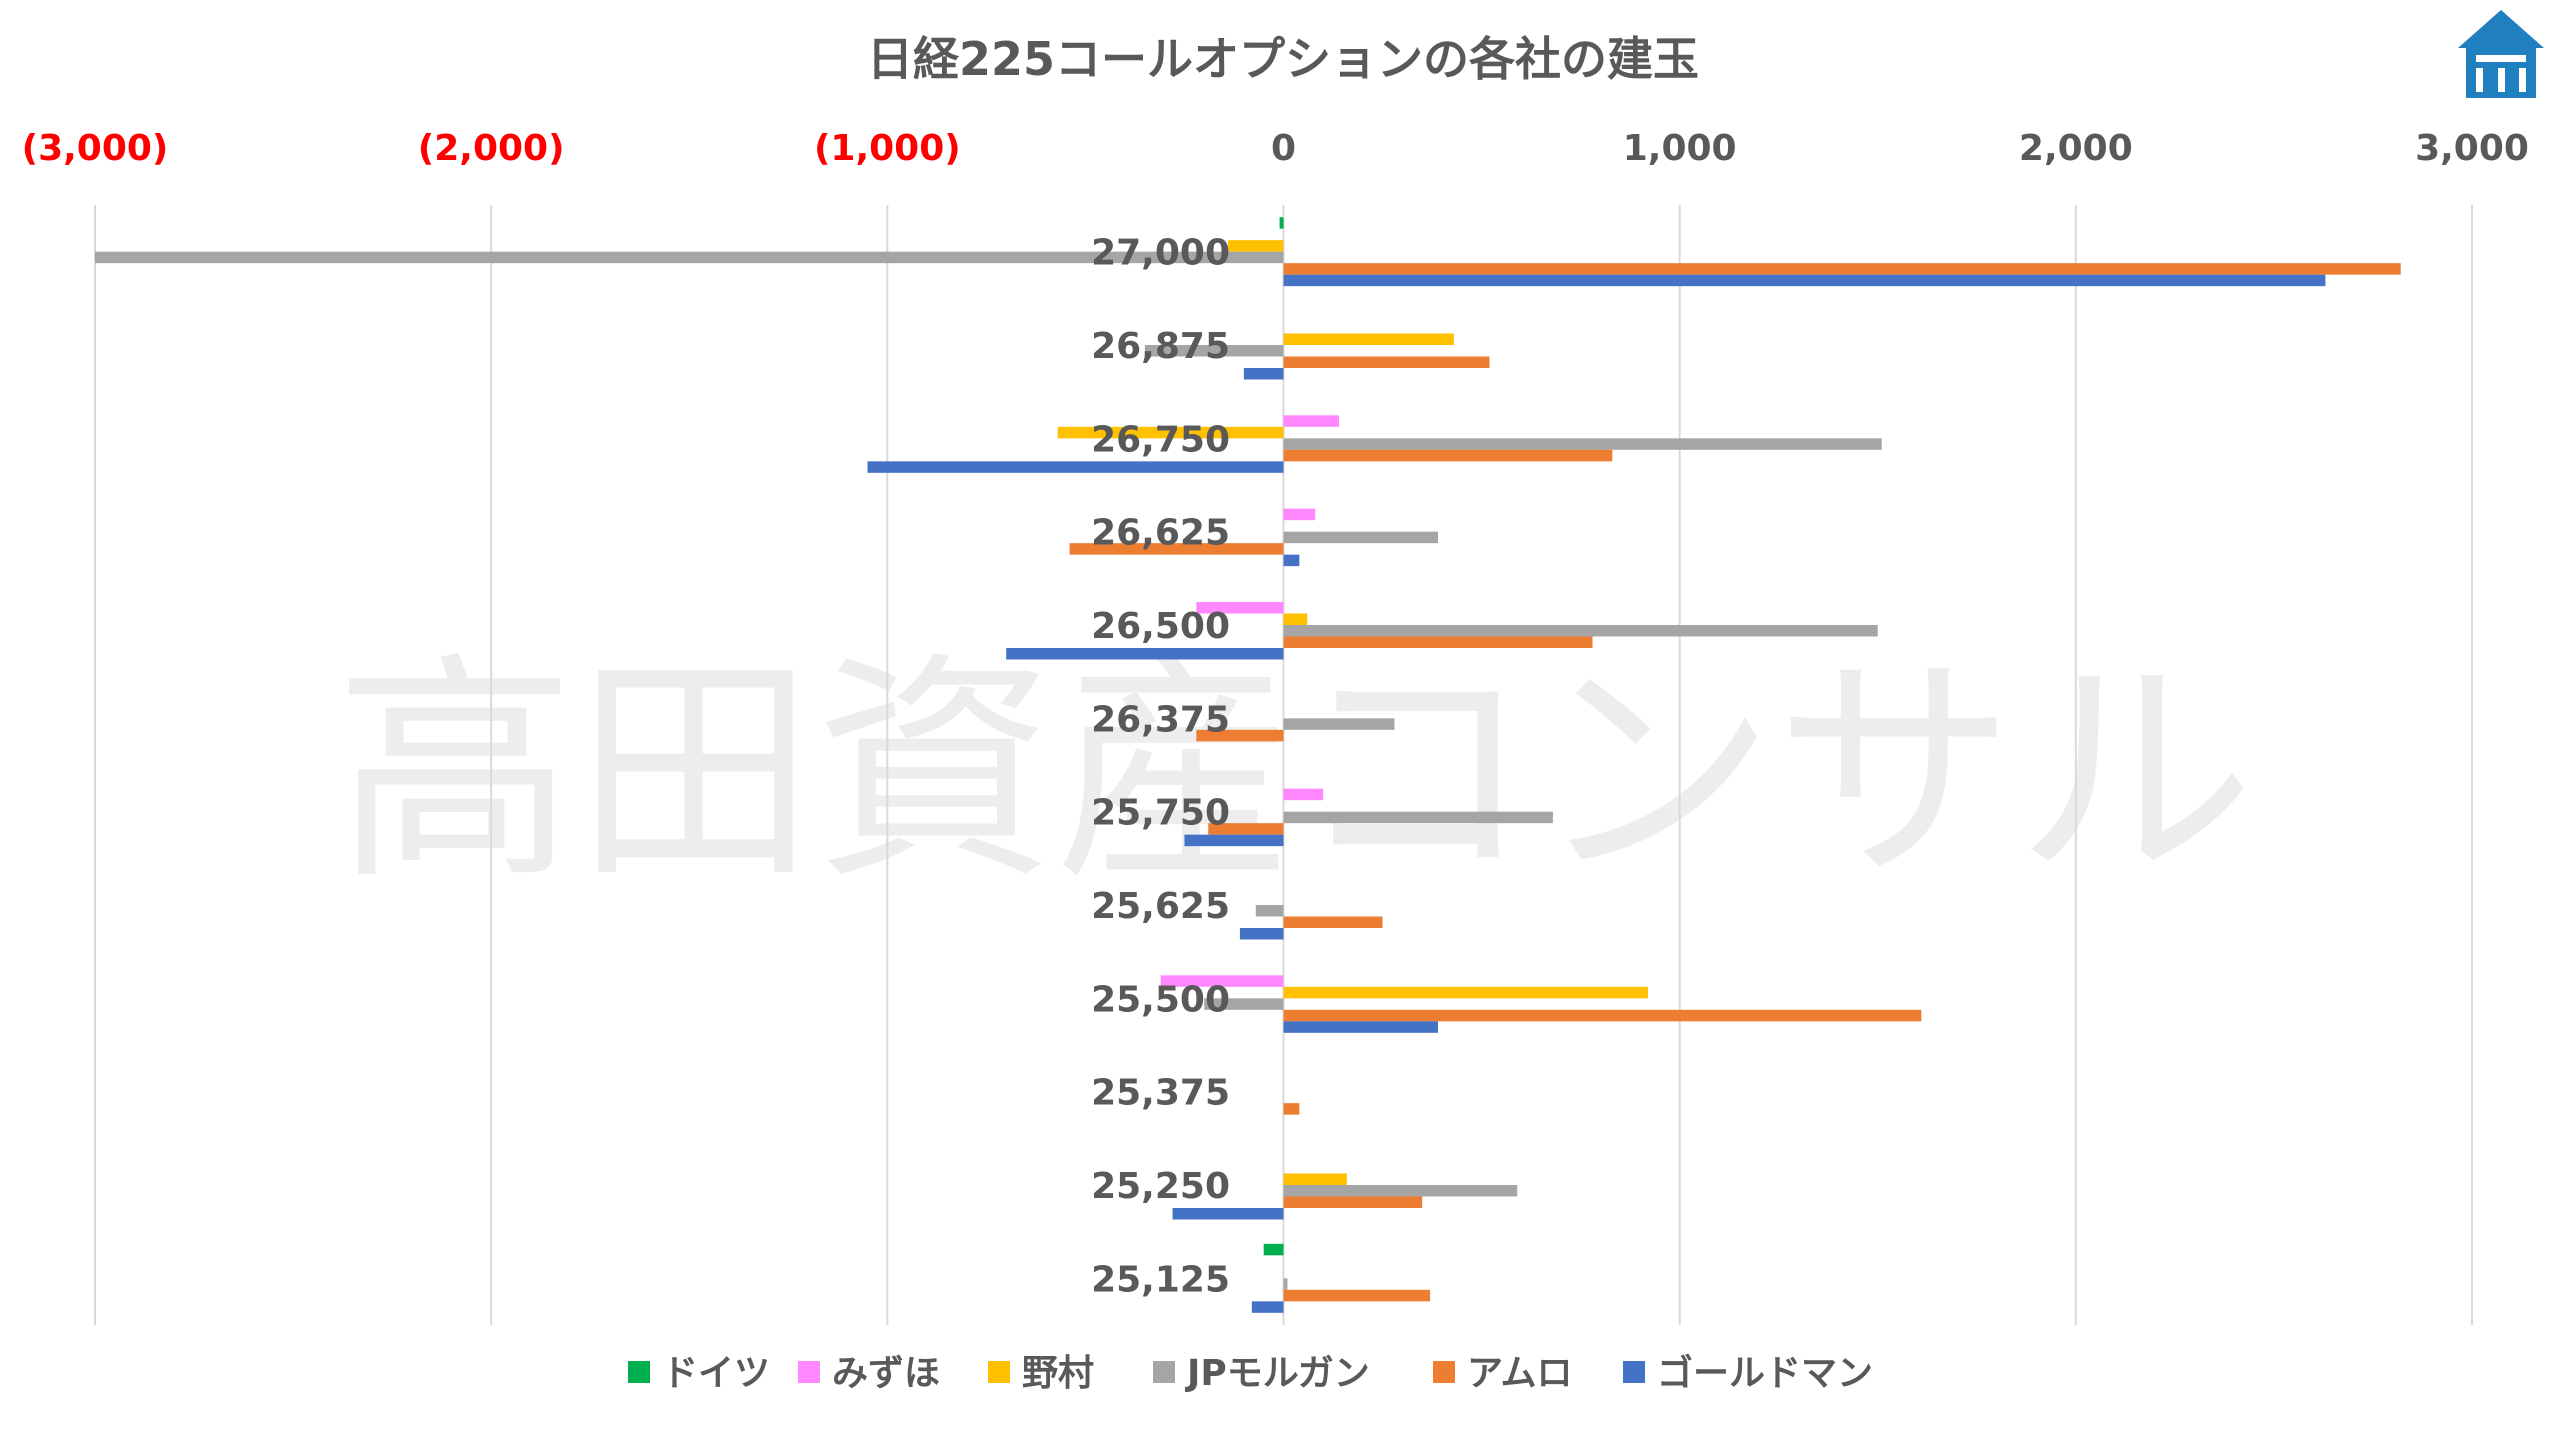 The width and height of the screenshot is (2555, 1435). What do you see at coordinates (1160, 1093) in the screenshot?
I see `category-label: 25,375` at bounding box center [1160, 1093].